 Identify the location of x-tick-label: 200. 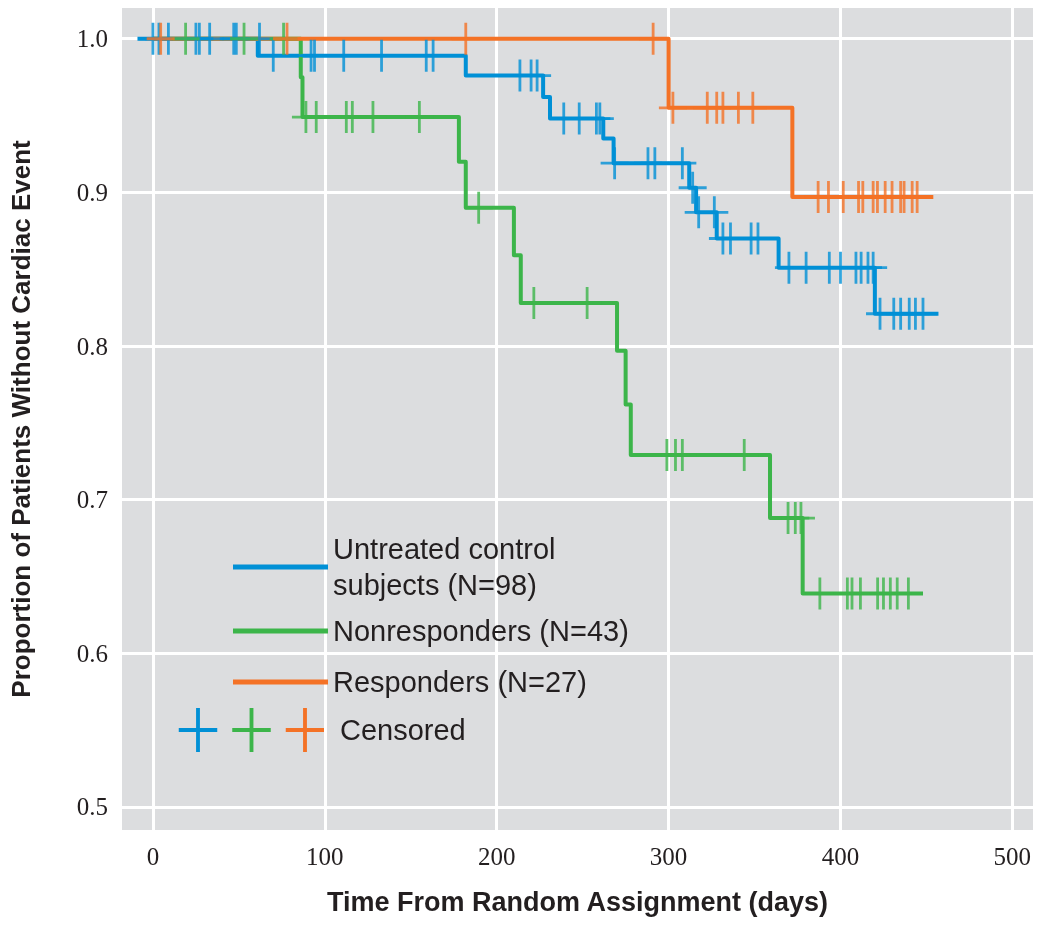
(496, 856).